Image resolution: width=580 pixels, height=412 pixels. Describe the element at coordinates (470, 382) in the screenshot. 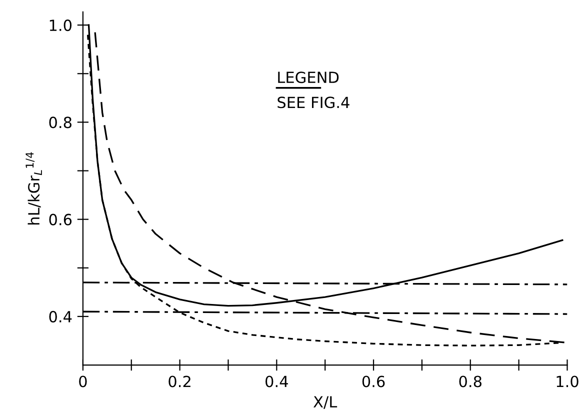

I see `x-tick-label: 0.8` at that location.